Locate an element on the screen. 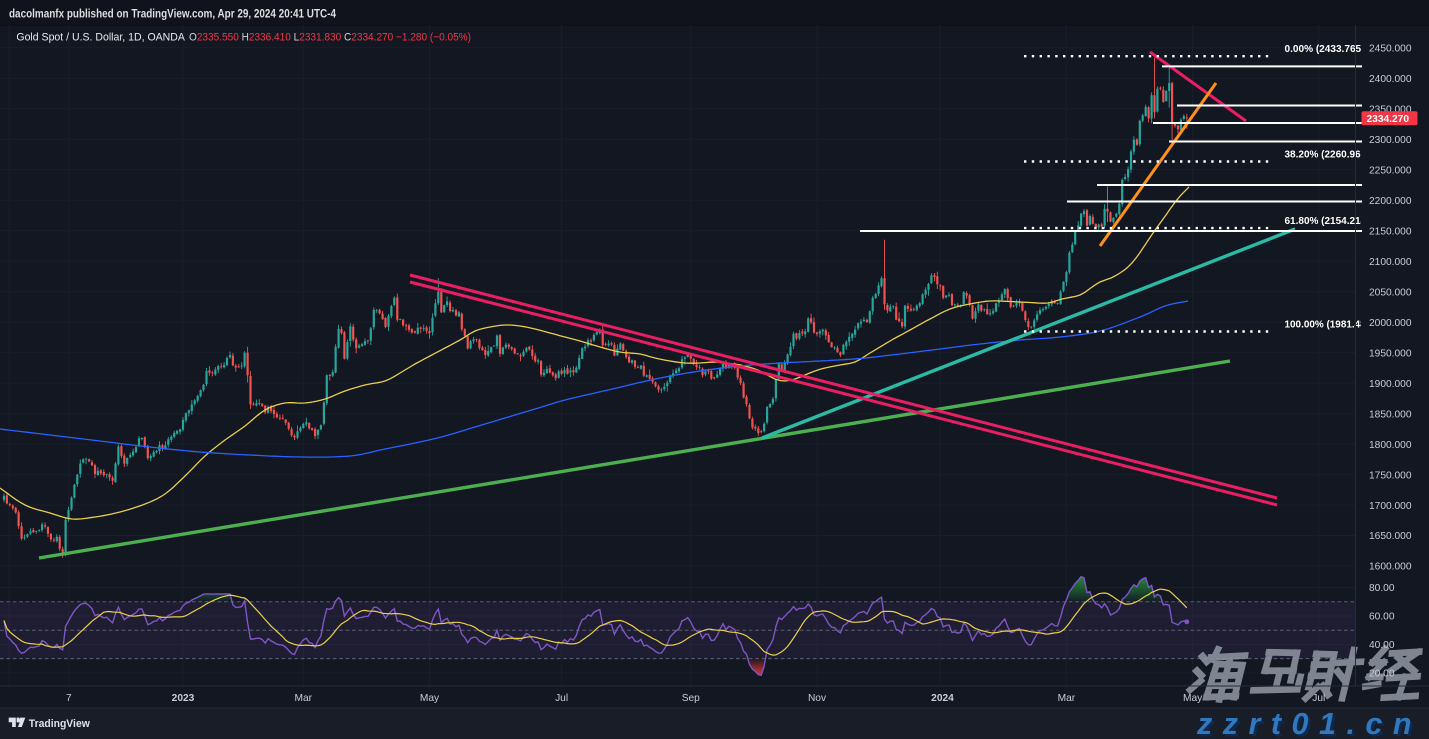 This screenshot has width=1429, height=739. svg-text: 2023 is located at coordinates (183, 698).